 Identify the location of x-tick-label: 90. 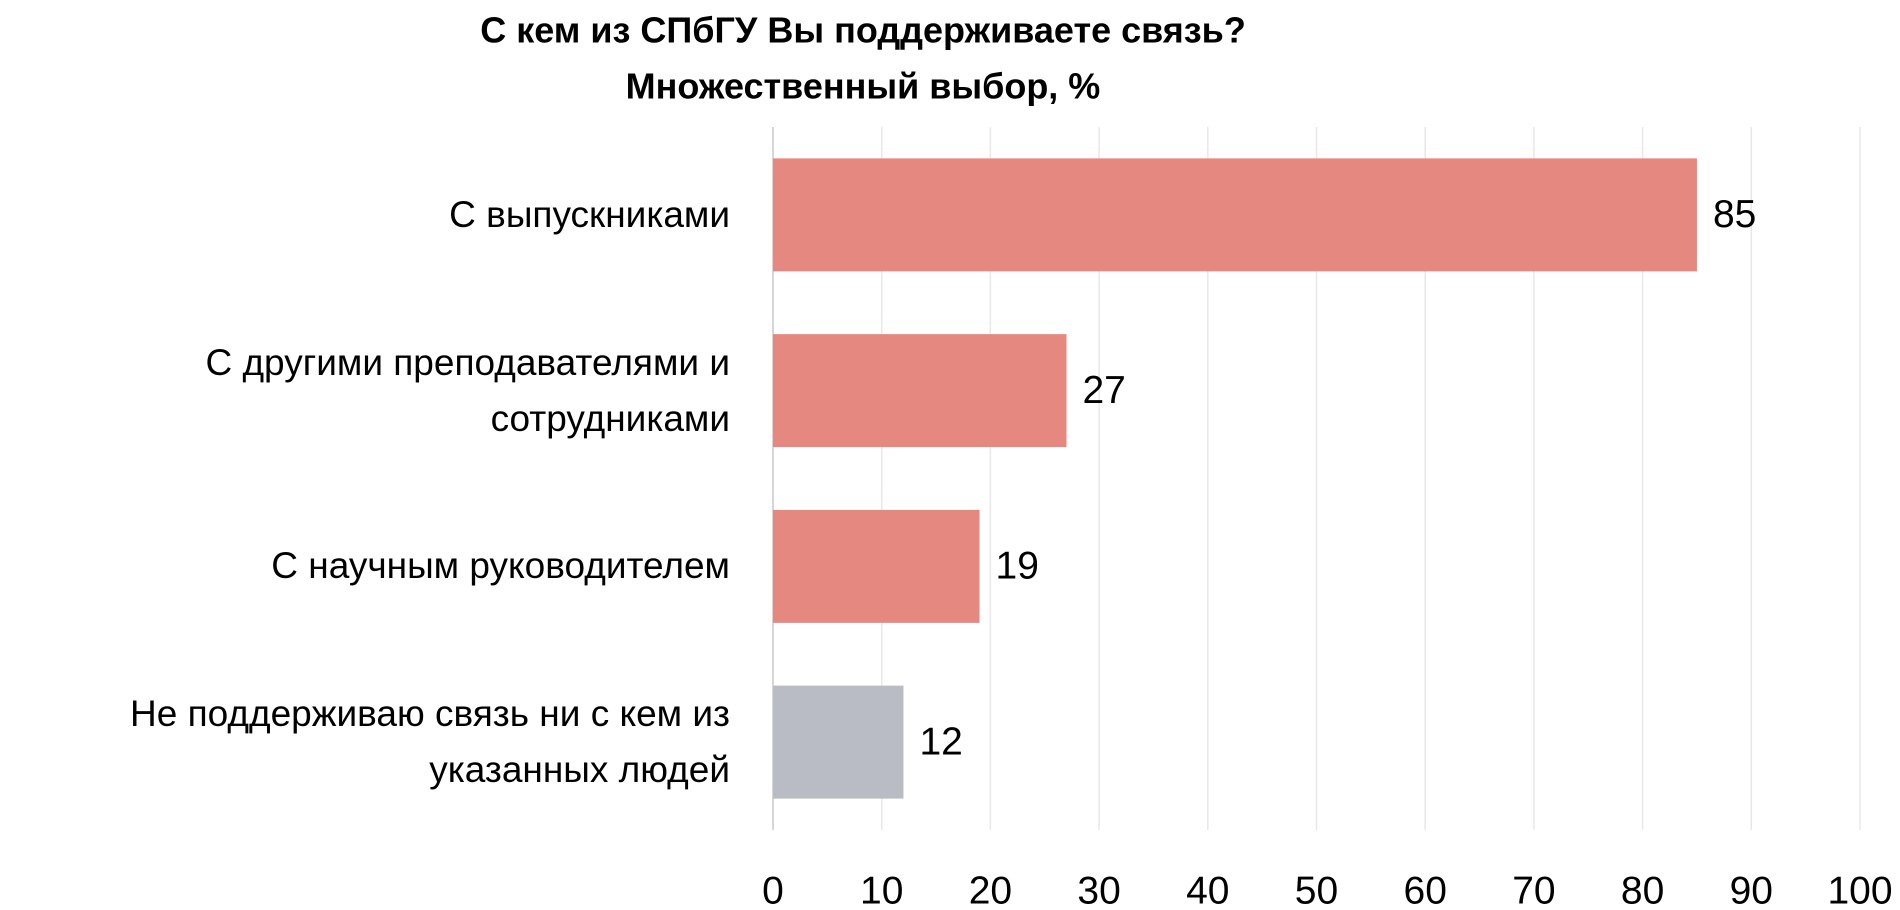
(1751, 889).